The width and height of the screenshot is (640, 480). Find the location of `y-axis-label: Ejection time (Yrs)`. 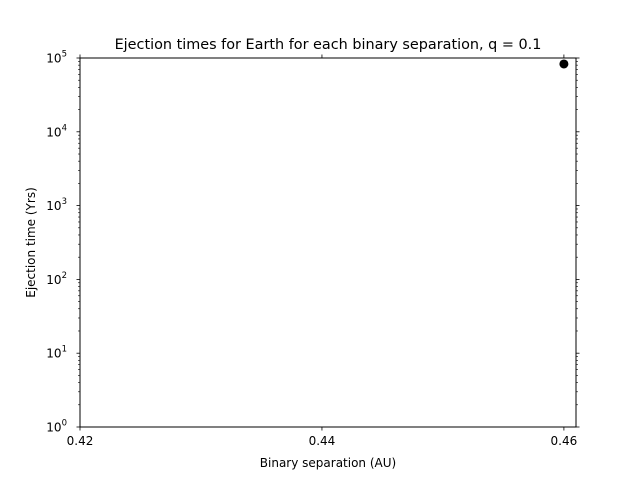

y-axis-label: Ejection time (Yrs) is located at coordinates (31, 242).